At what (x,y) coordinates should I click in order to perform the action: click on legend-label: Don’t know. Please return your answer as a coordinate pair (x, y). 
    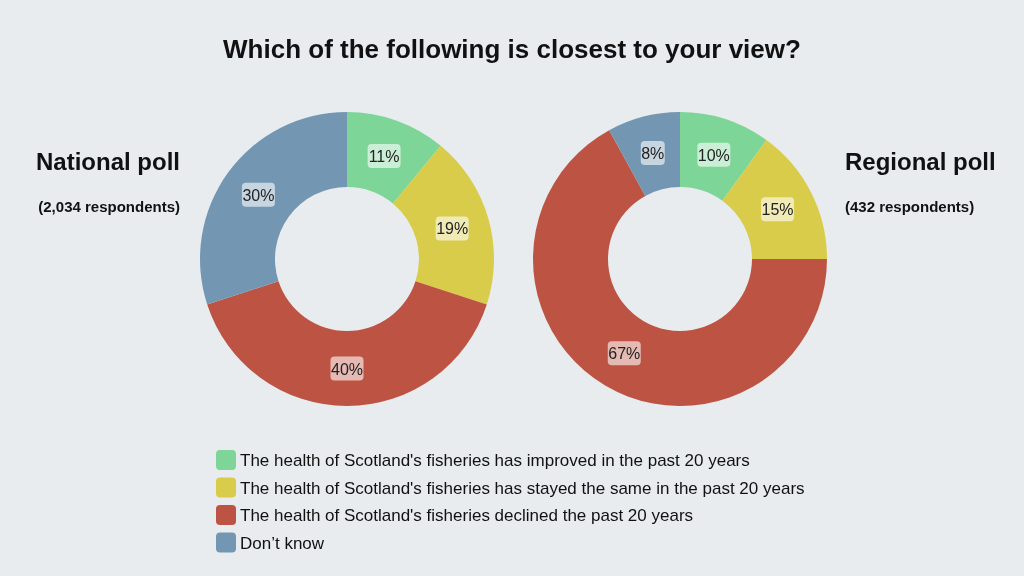
    Looking at the image, I should click on (282, 543).